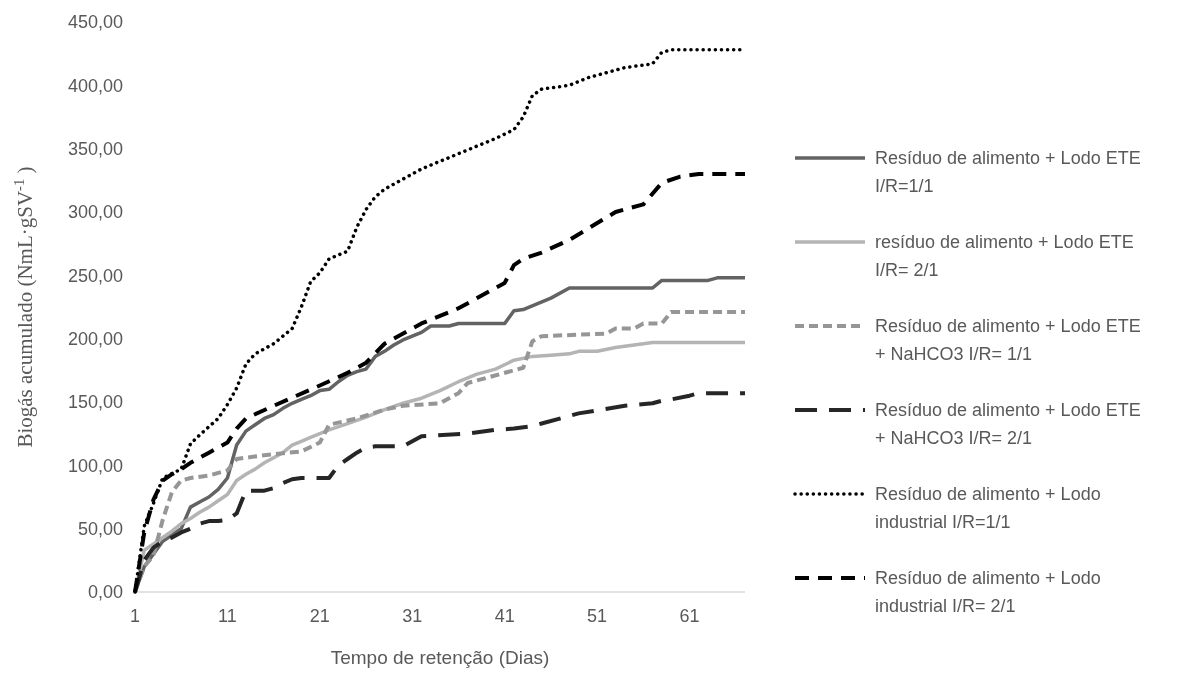 Image resolution: width=1187 pixels, height=674 pixels. What do you see at coordinates (135, 616) in the screenshot?
I see `x-tick-label: 1` at bounding box center [135, 616].